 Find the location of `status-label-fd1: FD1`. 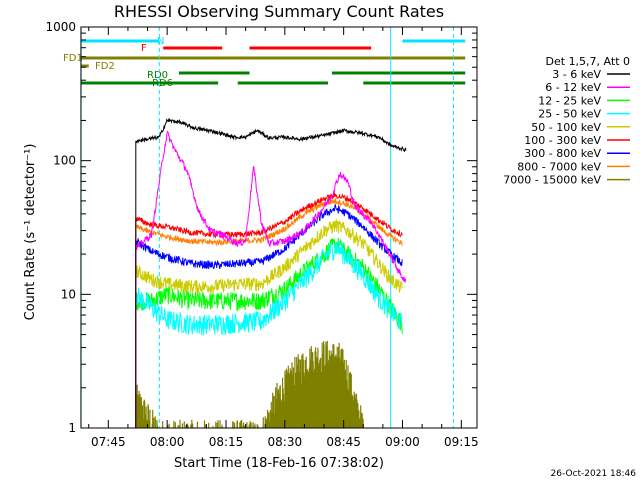

status-label-fd1: FD1 is located at coordinates (73, 58).